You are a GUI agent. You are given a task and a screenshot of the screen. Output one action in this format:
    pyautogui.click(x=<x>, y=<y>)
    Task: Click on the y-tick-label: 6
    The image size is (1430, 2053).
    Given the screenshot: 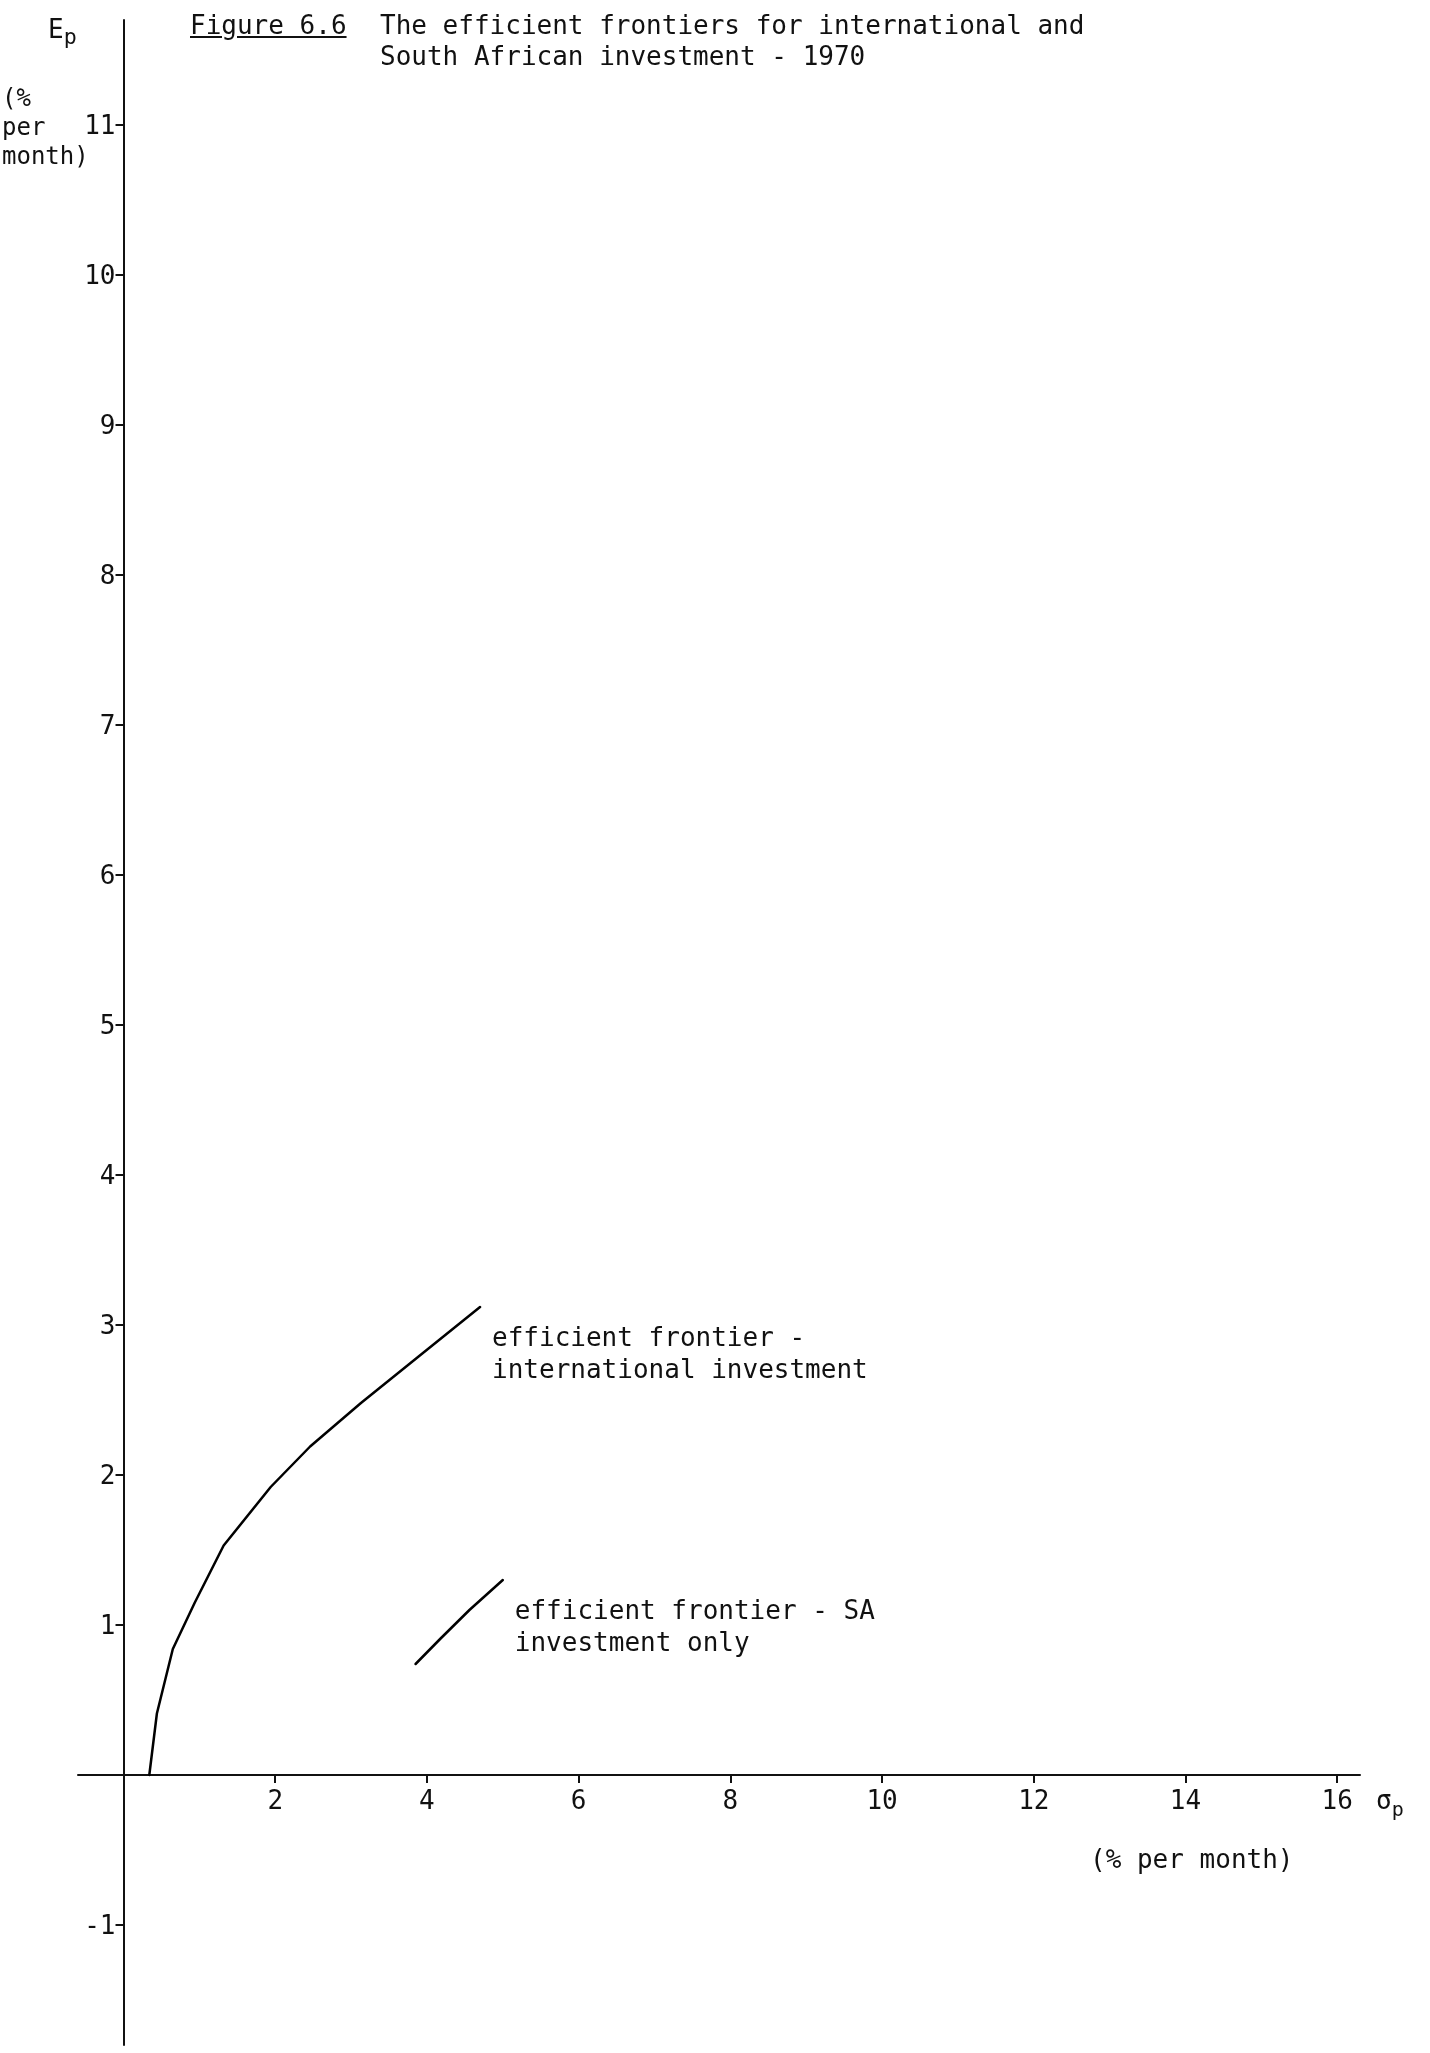 What is the action you would take?
    pyautogui.click(x=107, y=875)
    